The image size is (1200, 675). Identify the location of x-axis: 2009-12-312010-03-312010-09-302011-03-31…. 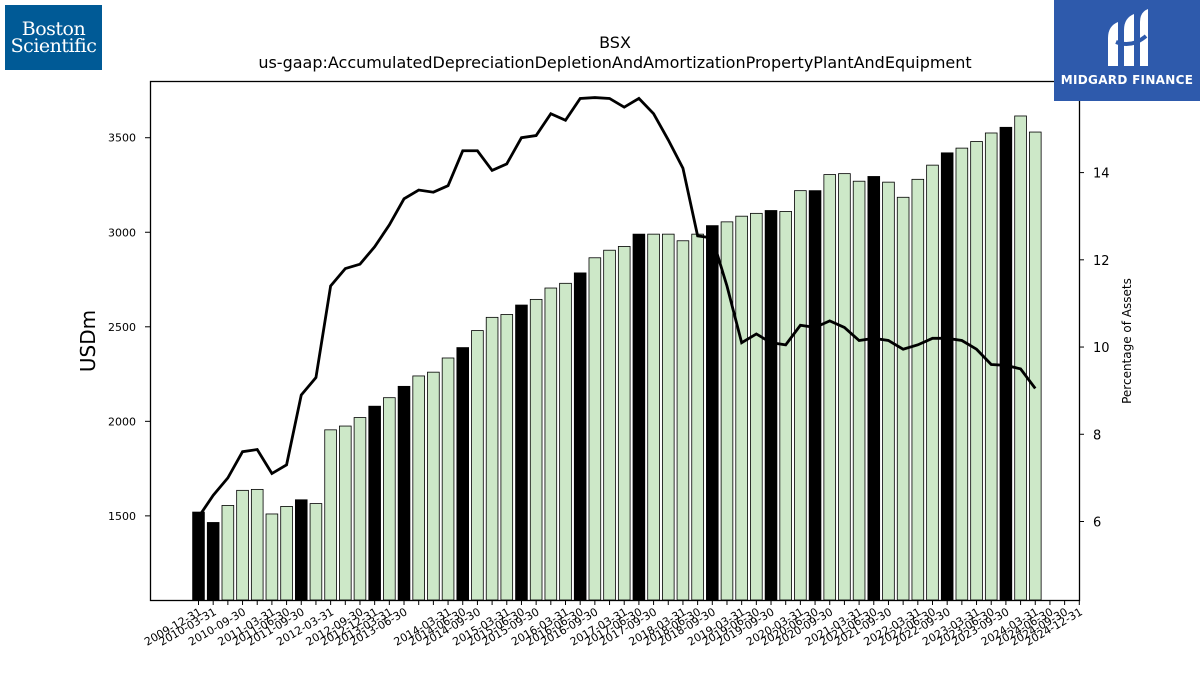
(613, 624).